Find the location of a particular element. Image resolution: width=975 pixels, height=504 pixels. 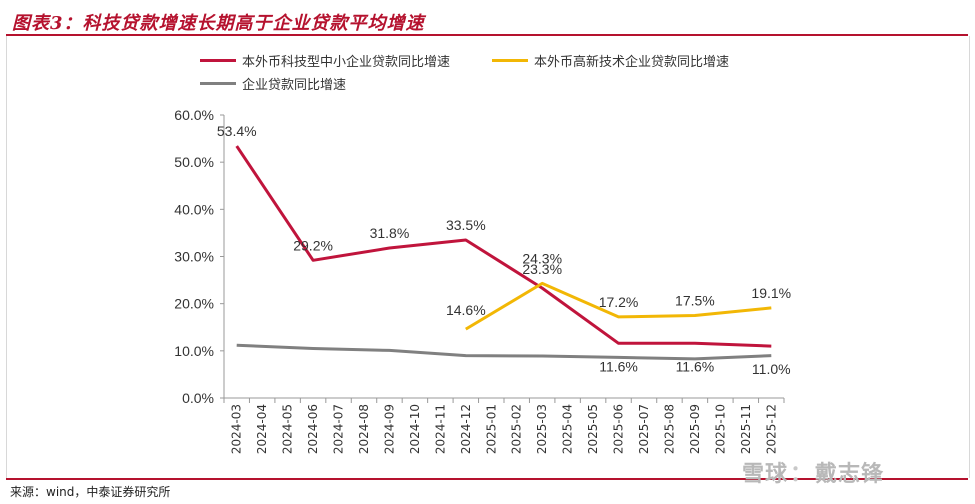

data-label: 29.2% is located at coordinates (313, 245).